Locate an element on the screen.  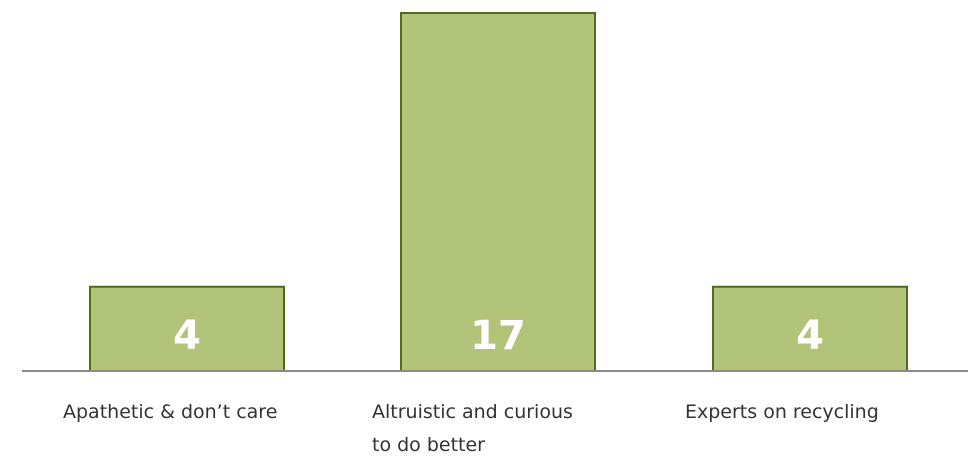
category-label-2-line-1: Altruistic and curious is located at coordinates (472, 412).